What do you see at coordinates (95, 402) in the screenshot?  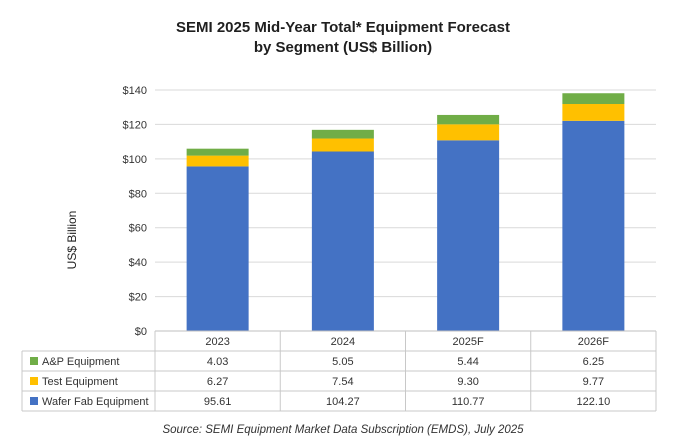 I see `legend-label: Wafer Fab Equipment` at bounding box center [95, 402].